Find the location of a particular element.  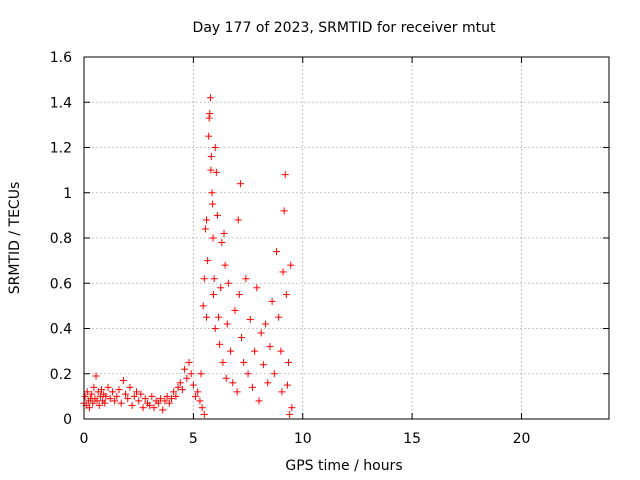

x-tick-label: 20 is located at coordinates (522, 439).